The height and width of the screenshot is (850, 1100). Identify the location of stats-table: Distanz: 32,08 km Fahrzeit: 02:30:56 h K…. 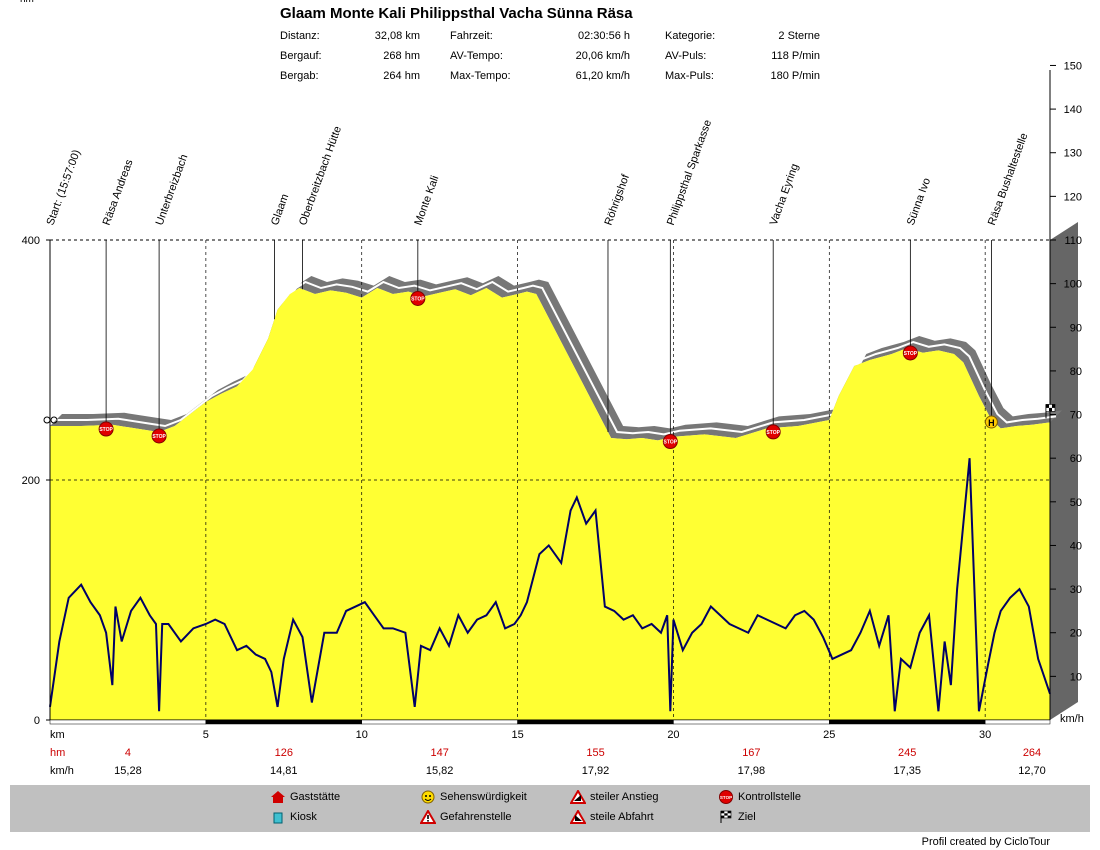
(560, 60).